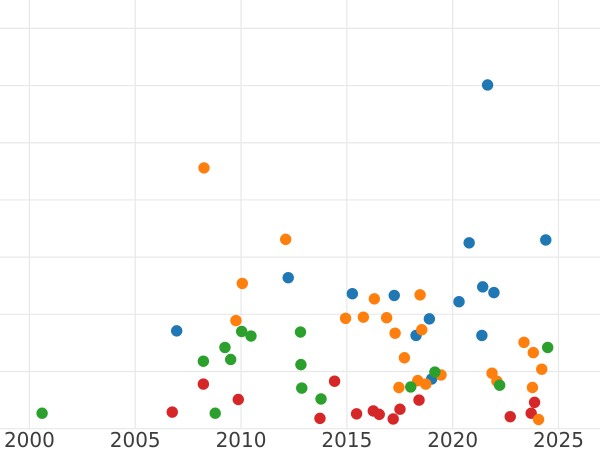  I want to click on x-tick-label: 2005, so click(135, 439).